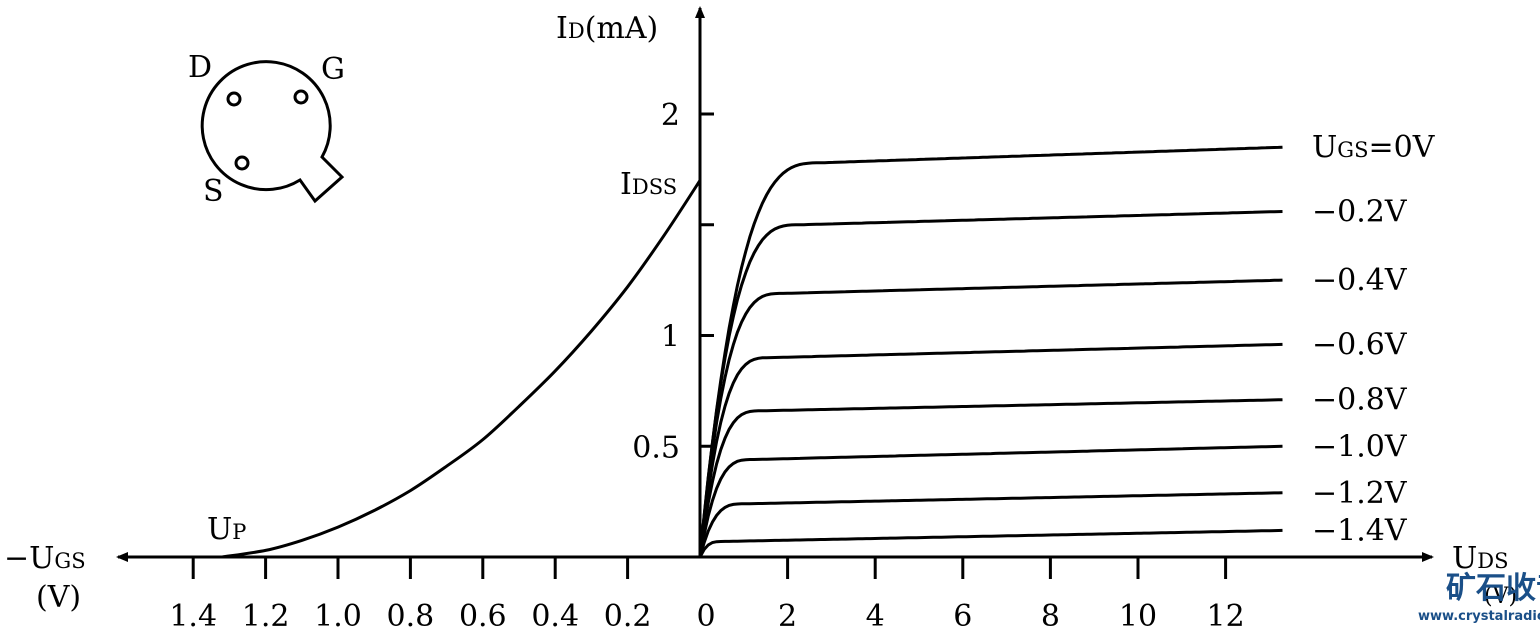 The height and width of the screenshot is (629, 1540). Describe the element at coordinates (1360, 446) in the screenshot. I see `curve-label: −1.0V` at that location.